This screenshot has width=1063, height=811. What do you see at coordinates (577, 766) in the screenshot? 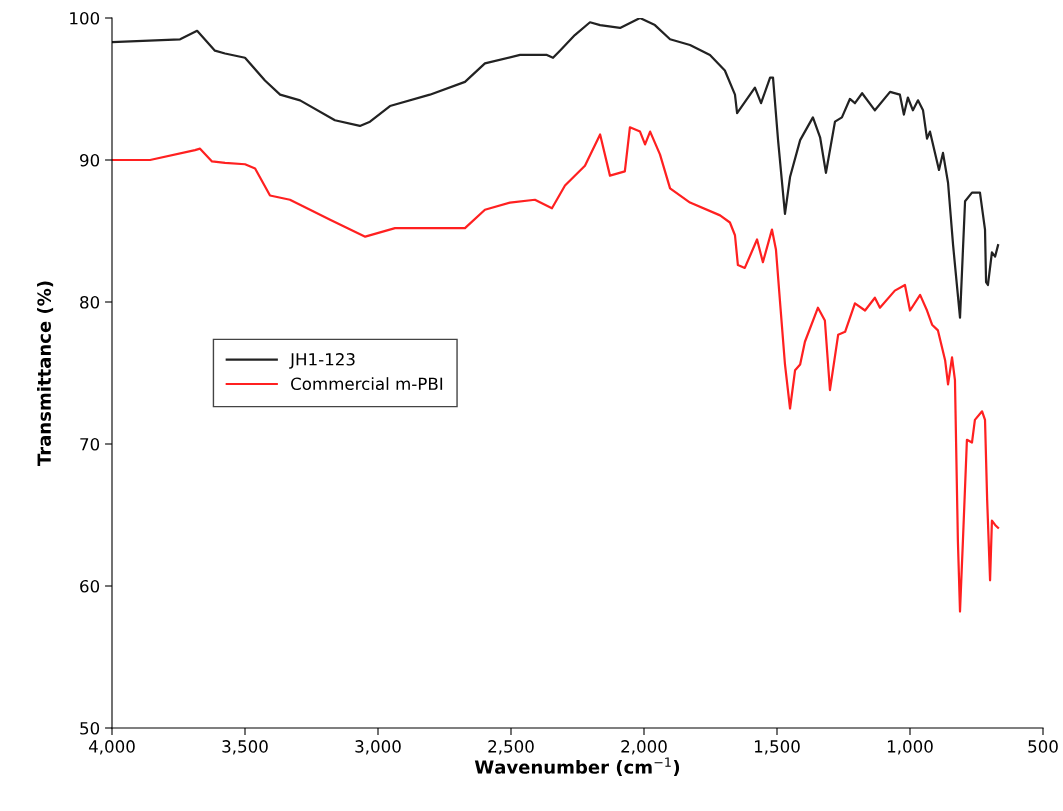
I see `x-axis-title: Wavenumber (cm$^{−1}$)` at bounding box center [577, 766].